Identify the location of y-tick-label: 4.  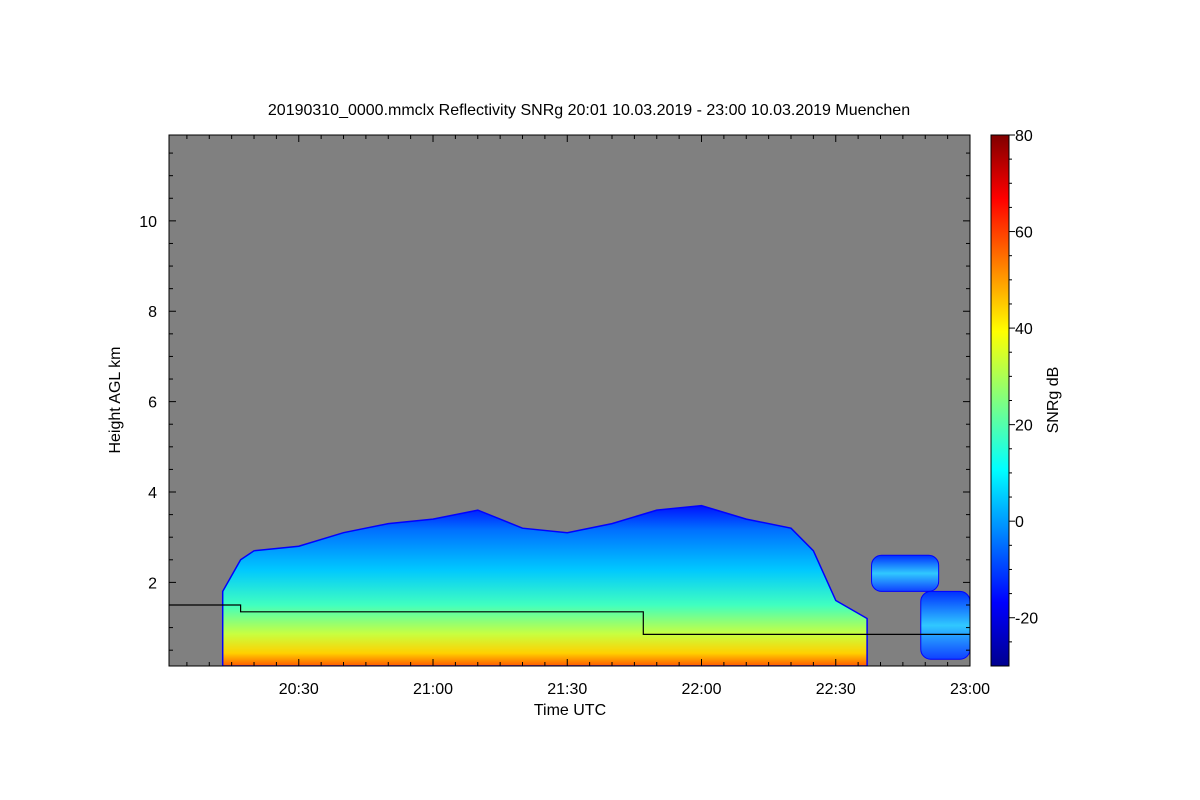
(152, 493).